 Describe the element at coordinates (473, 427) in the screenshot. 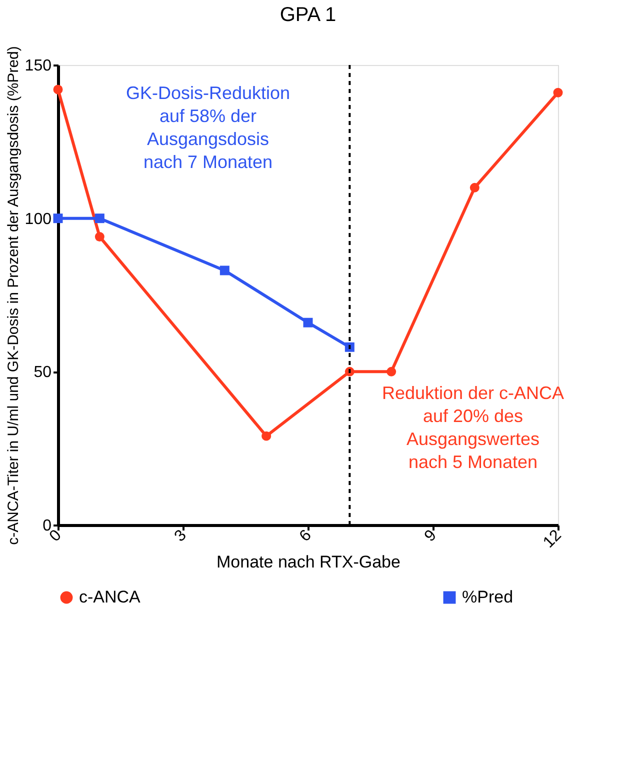

I see `annotation: Reduktion der c-ANCA auf 20% des Ausgangswertes nach 5 Monaten` at that location.